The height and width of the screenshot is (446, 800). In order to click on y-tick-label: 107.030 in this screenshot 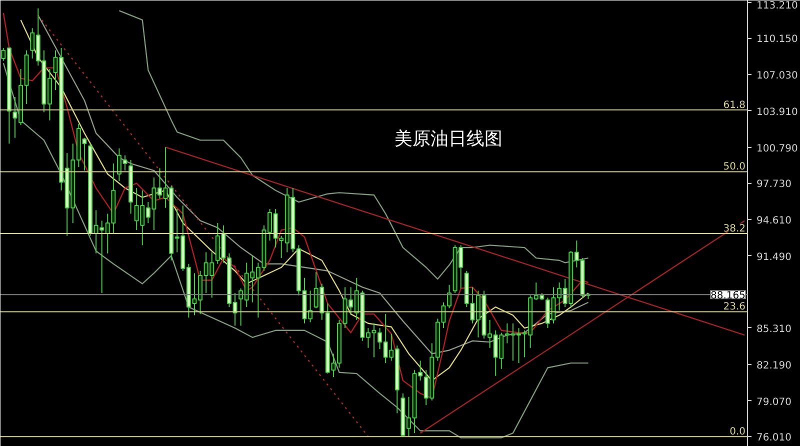, I will do `click(777, 76)`.